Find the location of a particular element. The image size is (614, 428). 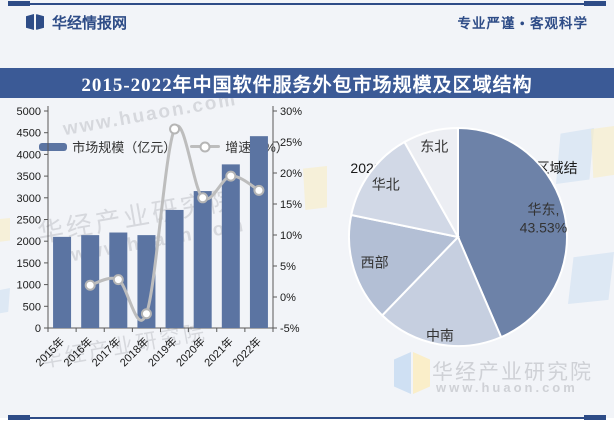

pie-label: 中南 is located at coordinates (440, 336).